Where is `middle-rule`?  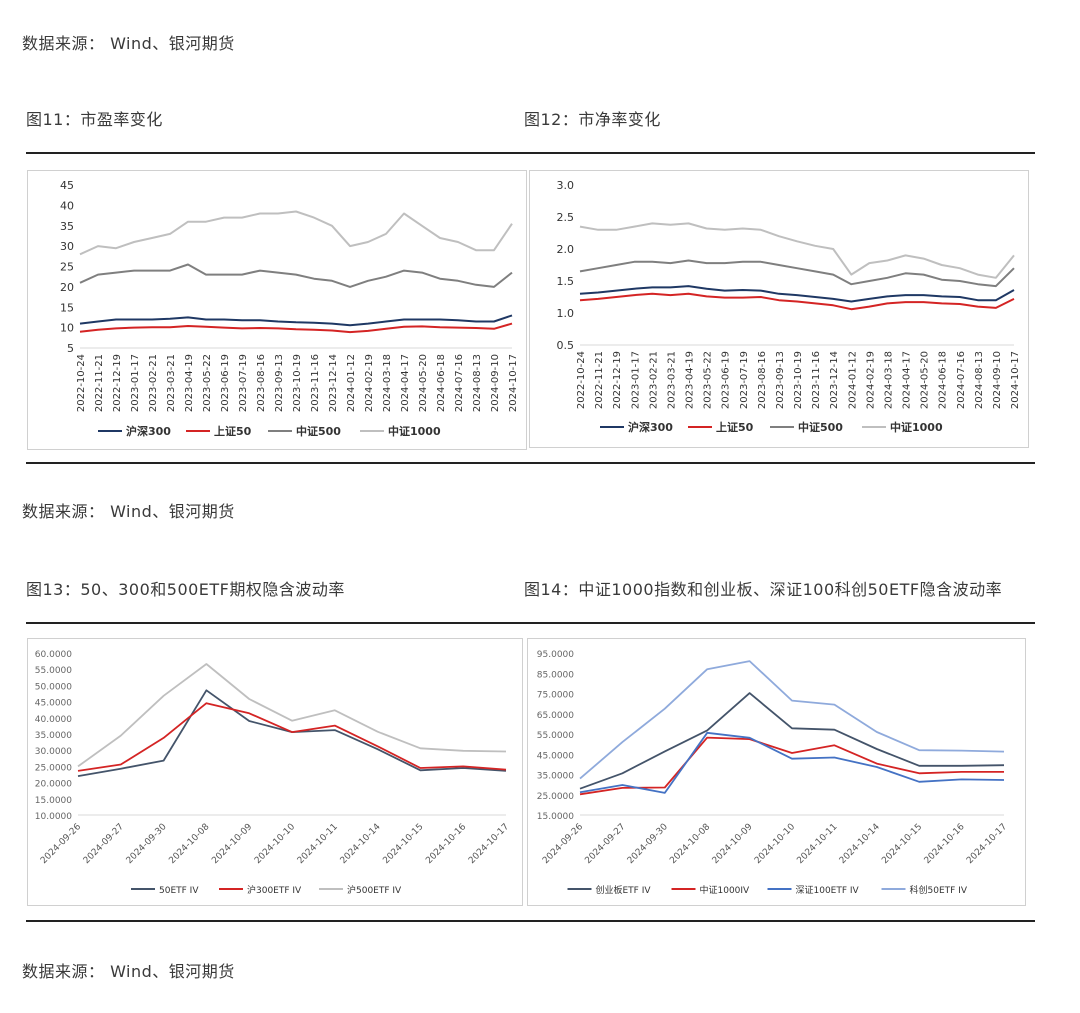 middle-rule is located at coordinates (530, 623).